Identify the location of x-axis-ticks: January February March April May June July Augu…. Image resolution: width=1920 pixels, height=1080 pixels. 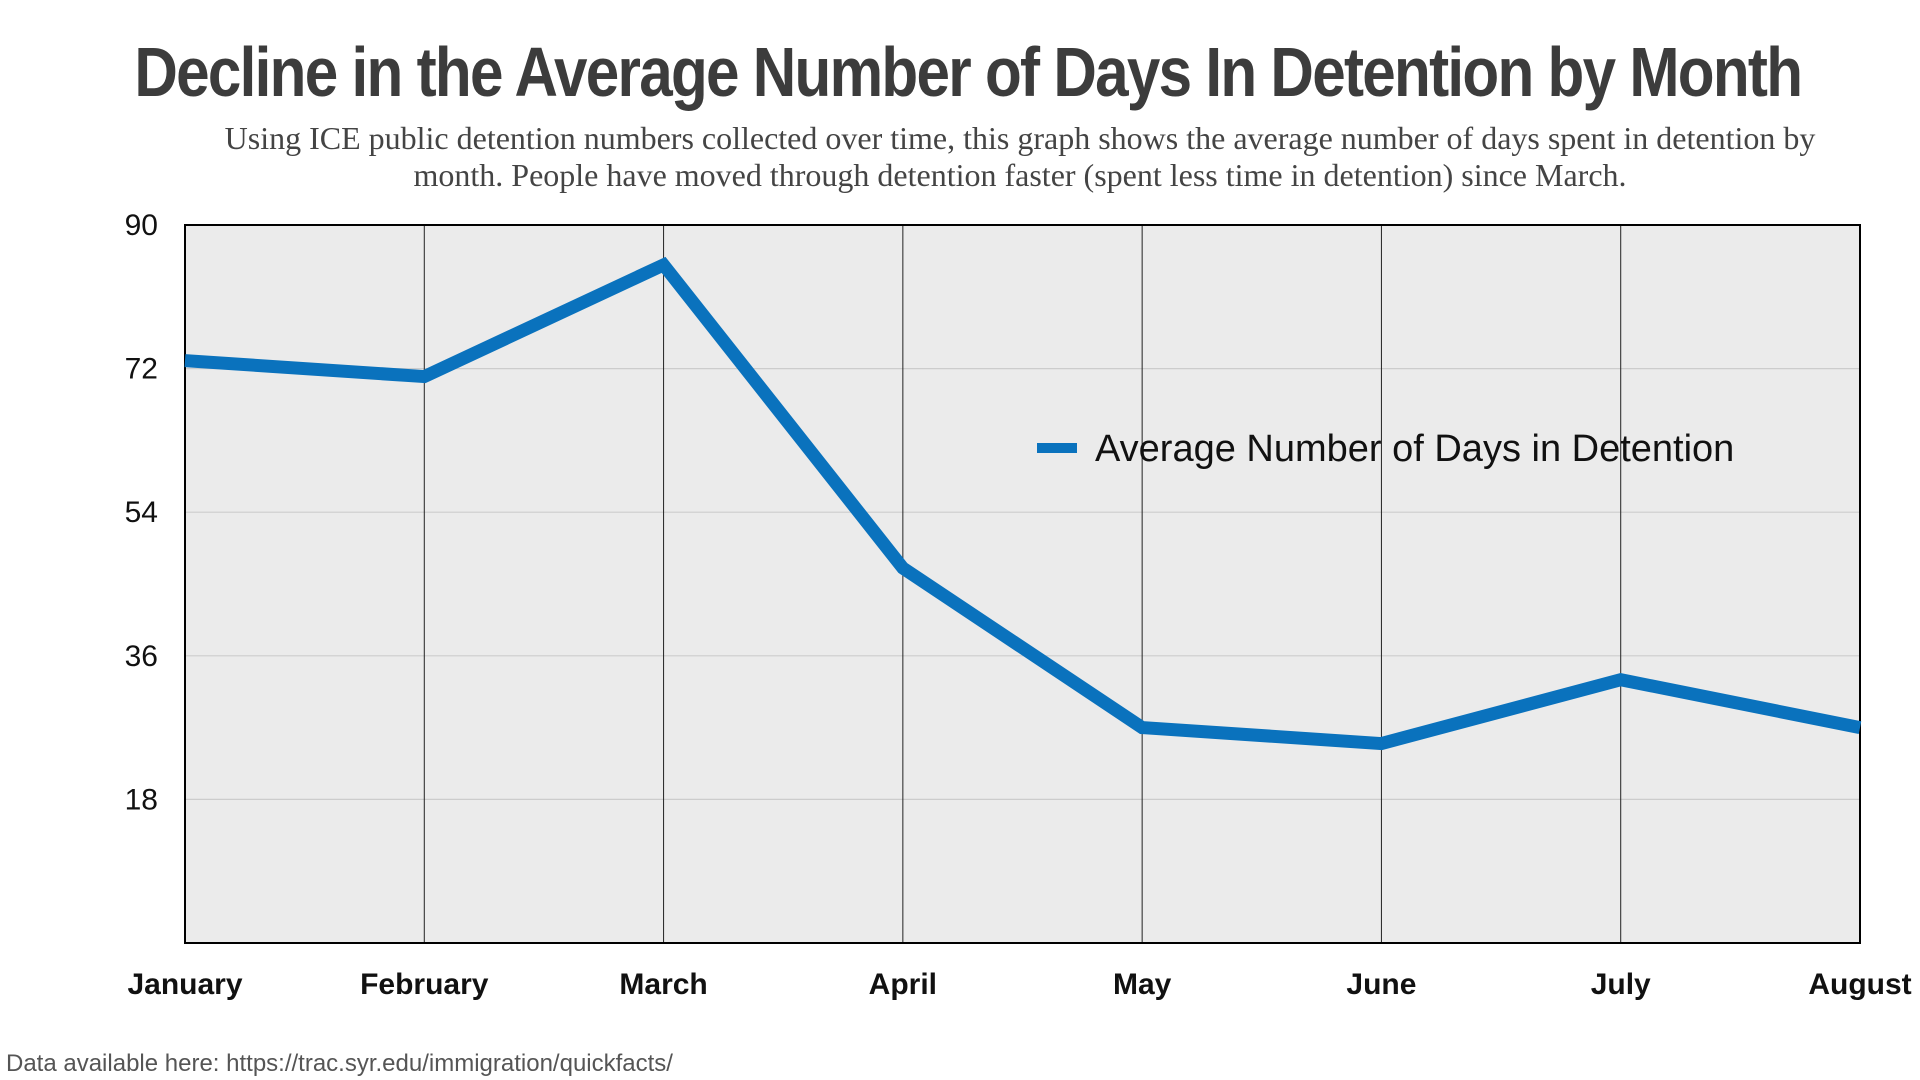
(1019, 984).